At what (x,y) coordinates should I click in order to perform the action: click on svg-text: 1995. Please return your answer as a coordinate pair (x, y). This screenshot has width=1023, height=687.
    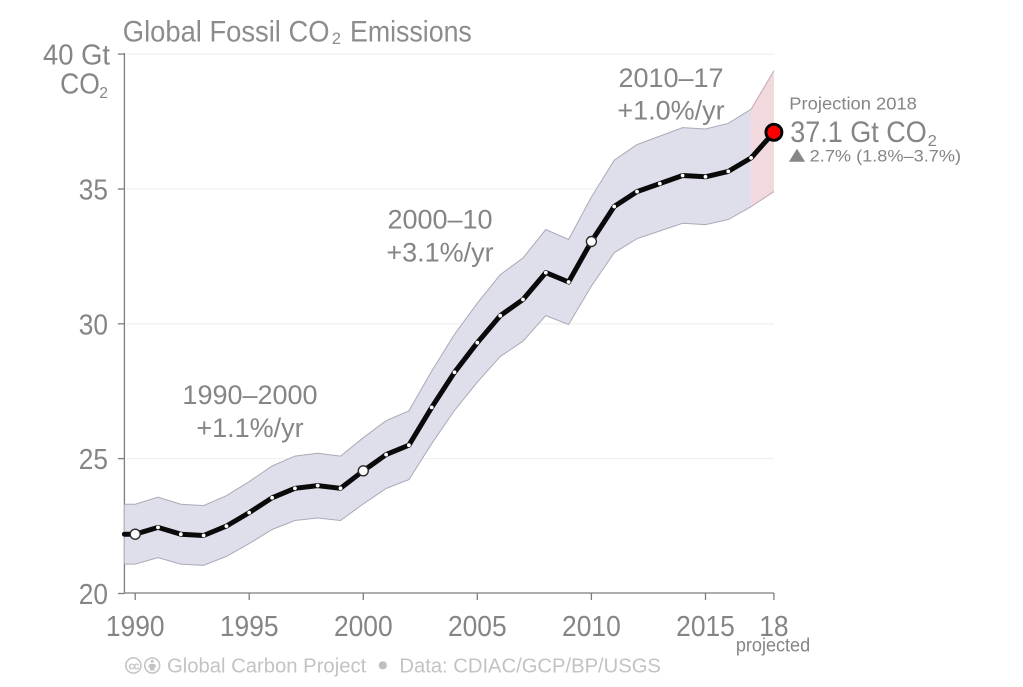
    Looking at the image, I should click on (249, 627).